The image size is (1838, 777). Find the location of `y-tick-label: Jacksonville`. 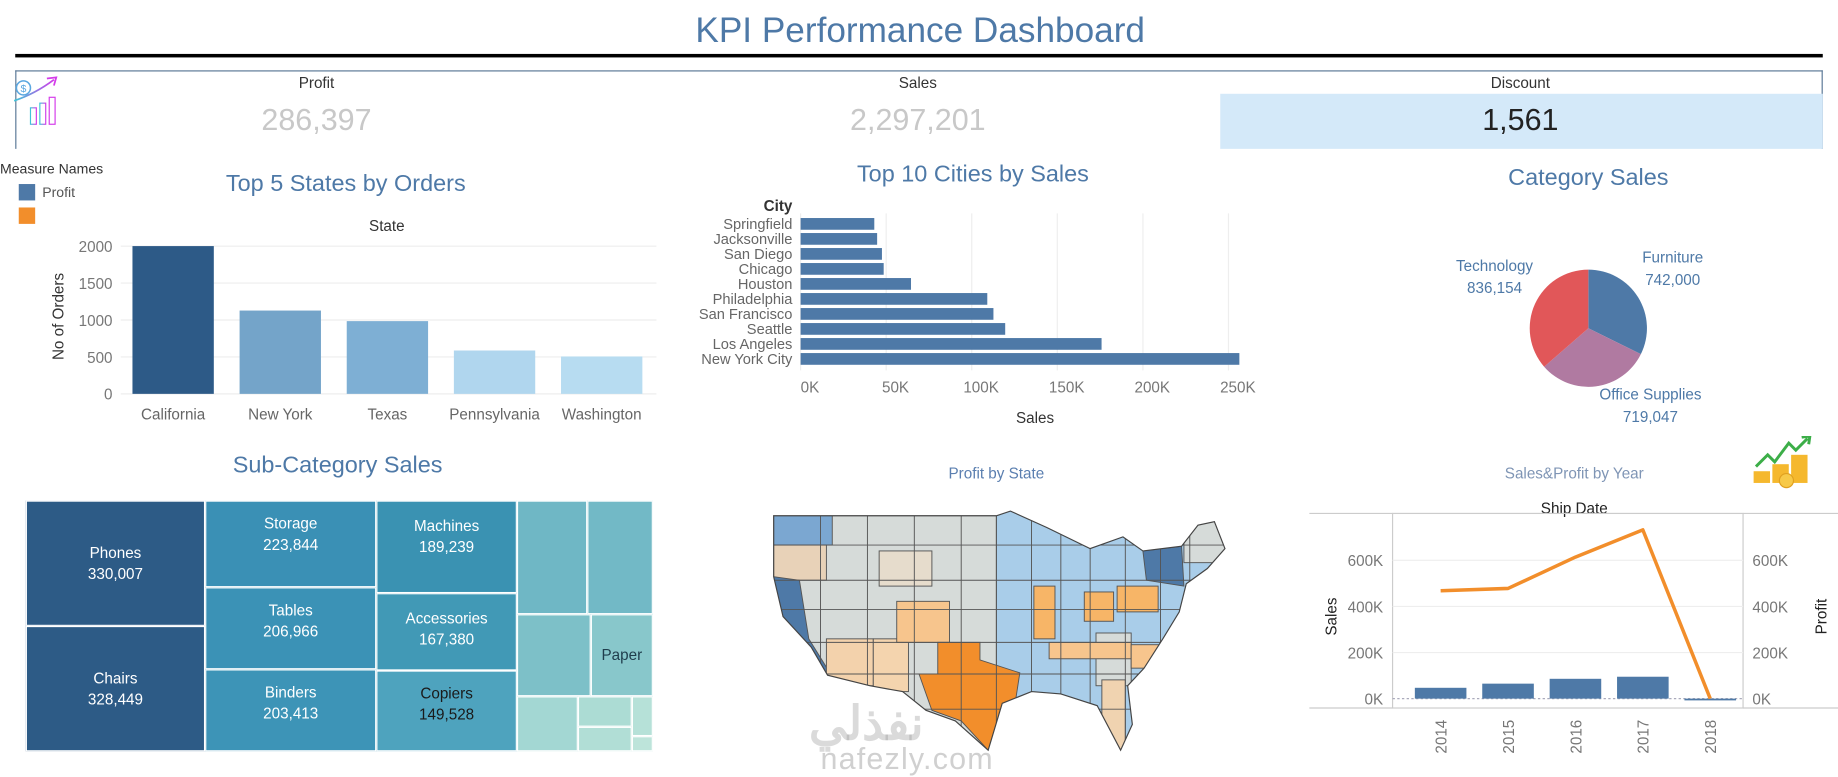

y-tick-label: Jacksonville is located at coordinates (752, 240).